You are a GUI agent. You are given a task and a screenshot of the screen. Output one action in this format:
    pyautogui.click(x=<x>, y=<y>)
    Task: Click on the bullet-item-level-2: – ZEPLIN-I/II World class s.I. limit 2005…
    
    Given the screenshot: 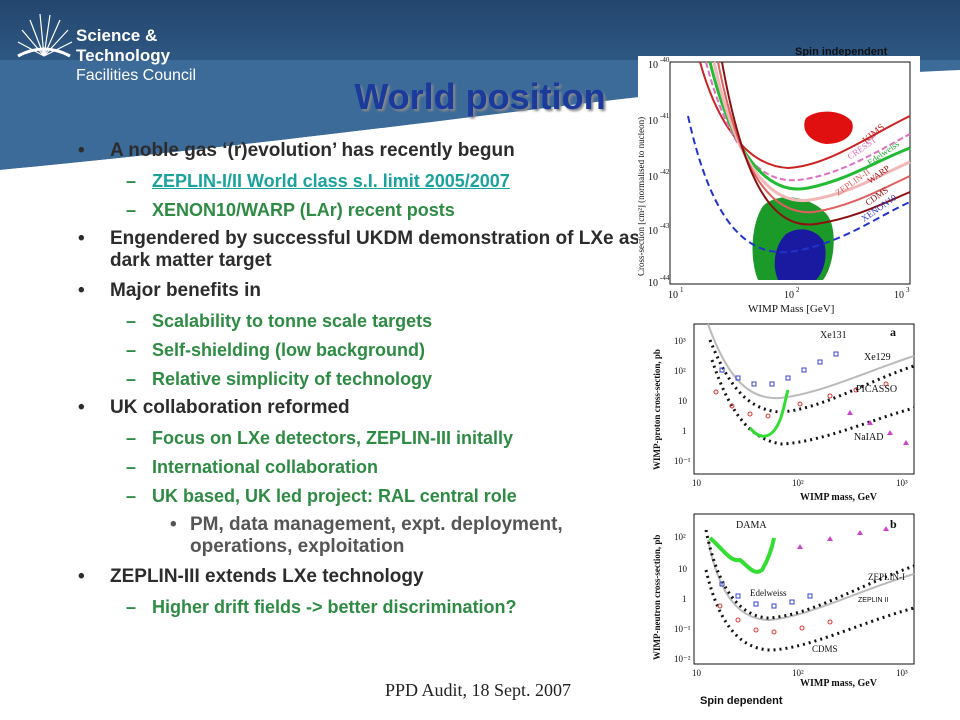 What is the action you would take?
    pyautogui.click(x=368, y=181)
    